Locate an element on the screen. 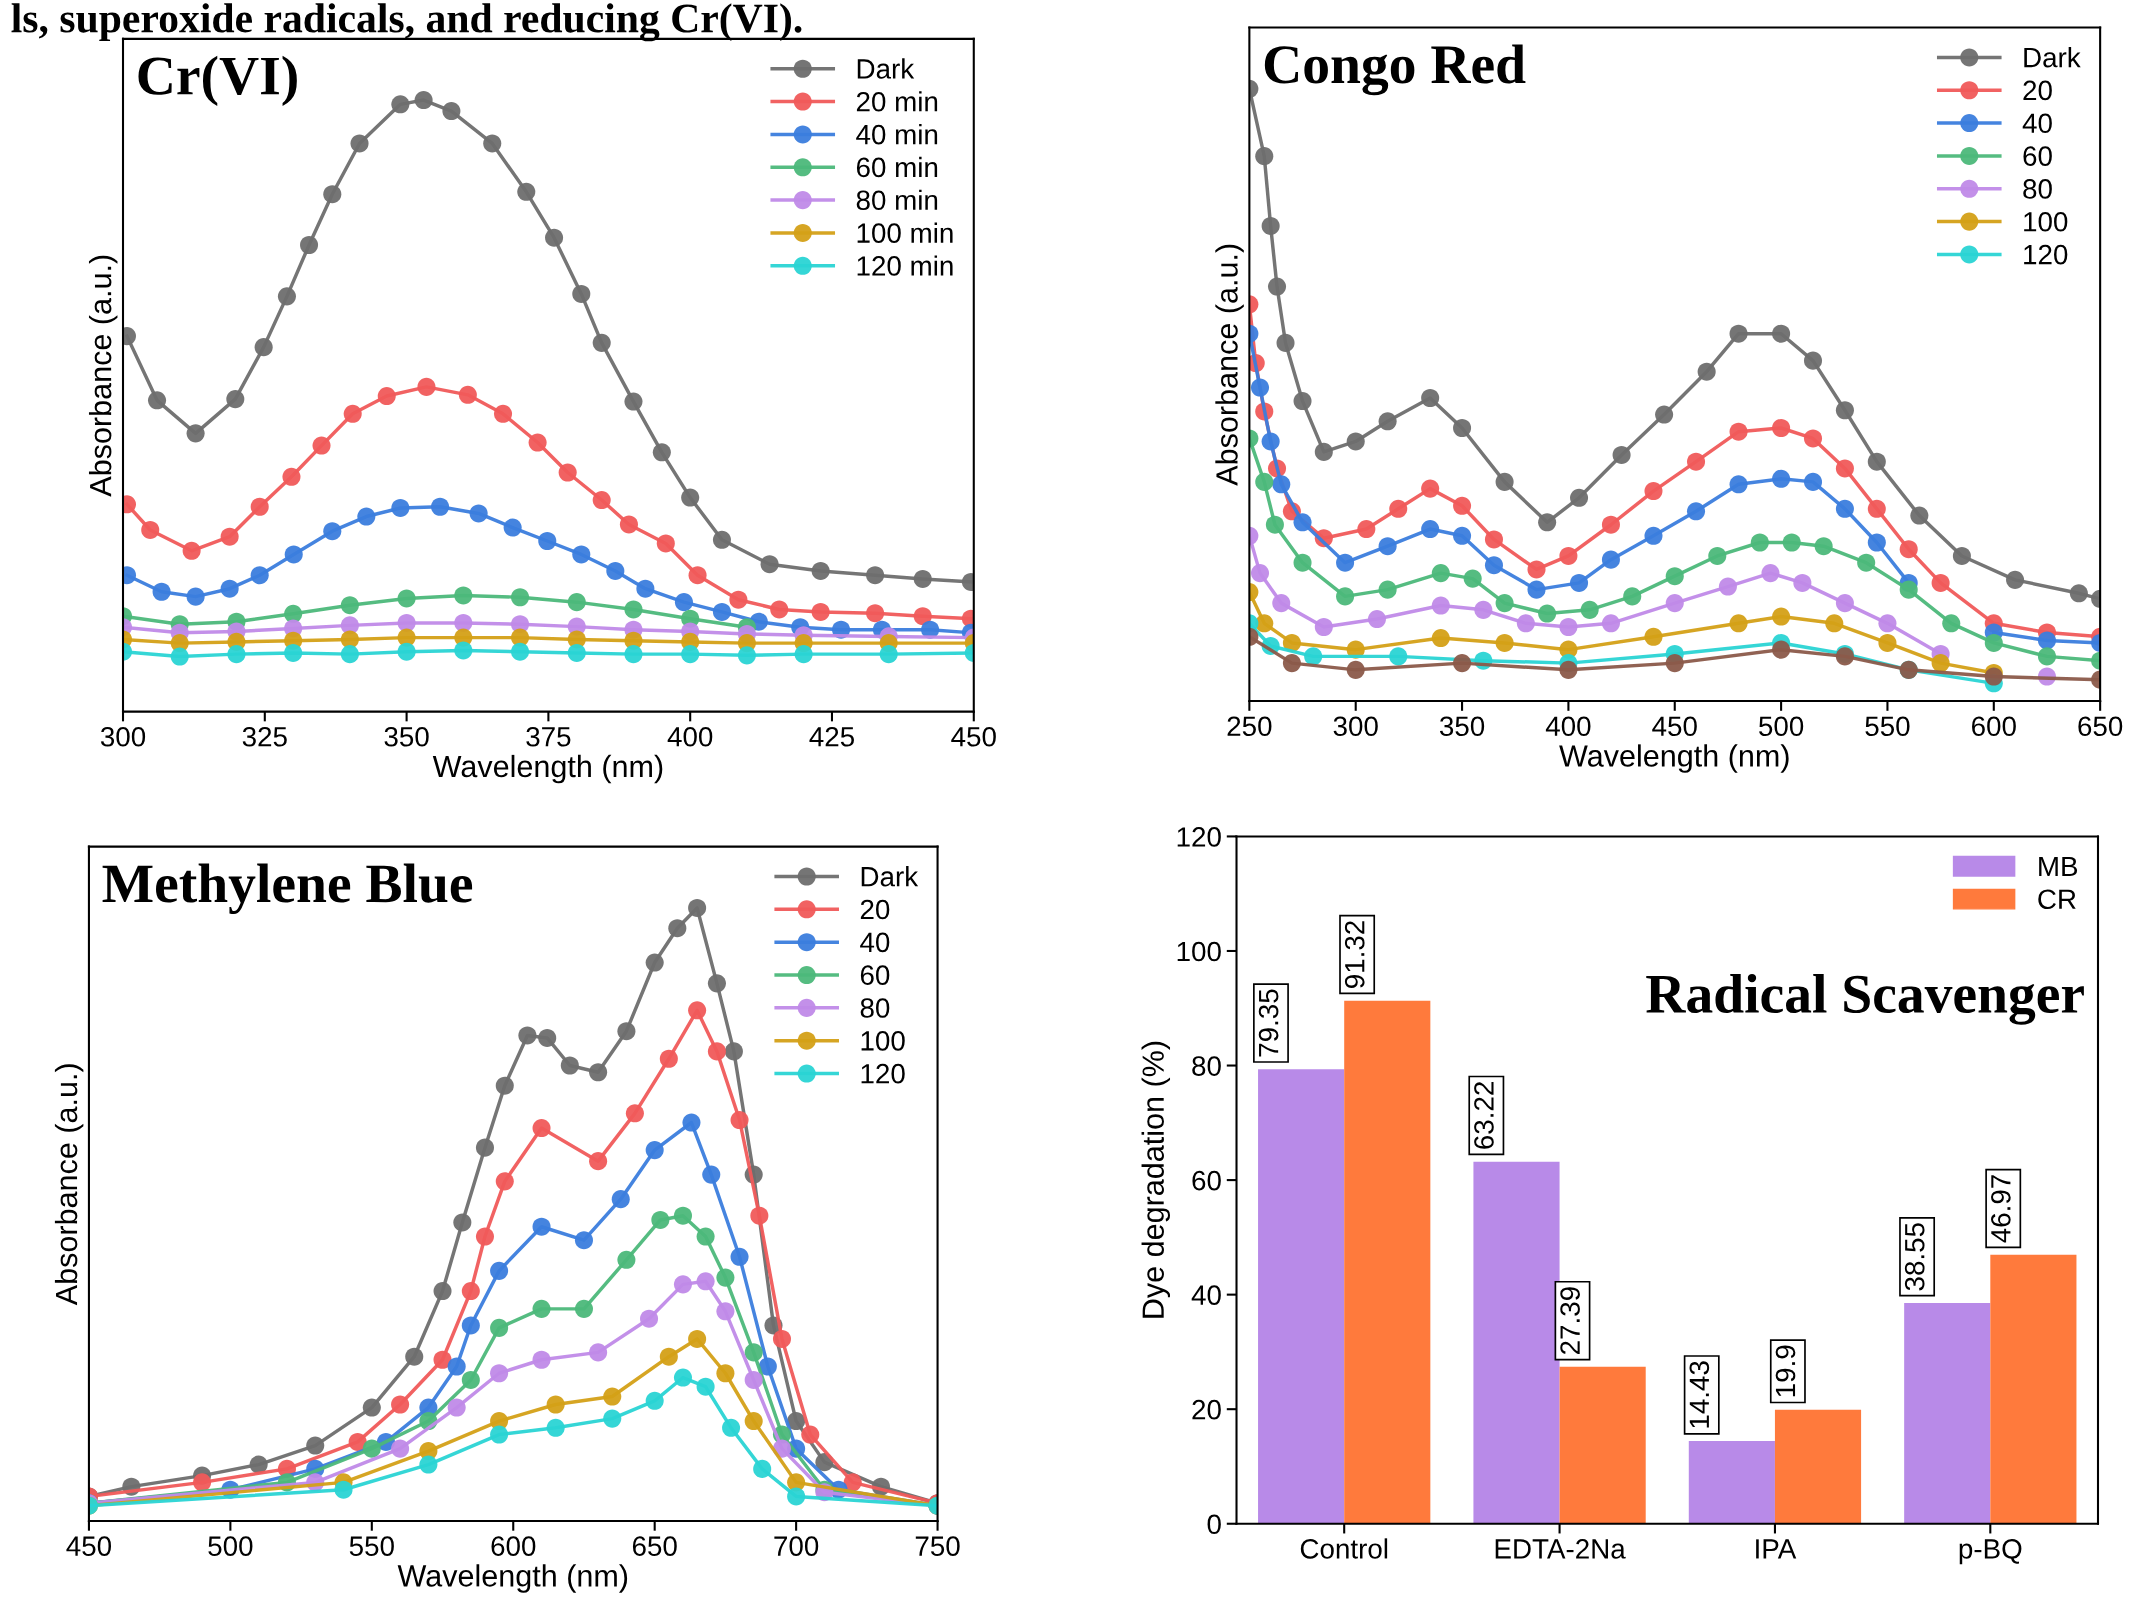 Image resolution: width=2143 pixels, height=1621 pixels. legend-label: 60 min is located at coordinates (897, 167).